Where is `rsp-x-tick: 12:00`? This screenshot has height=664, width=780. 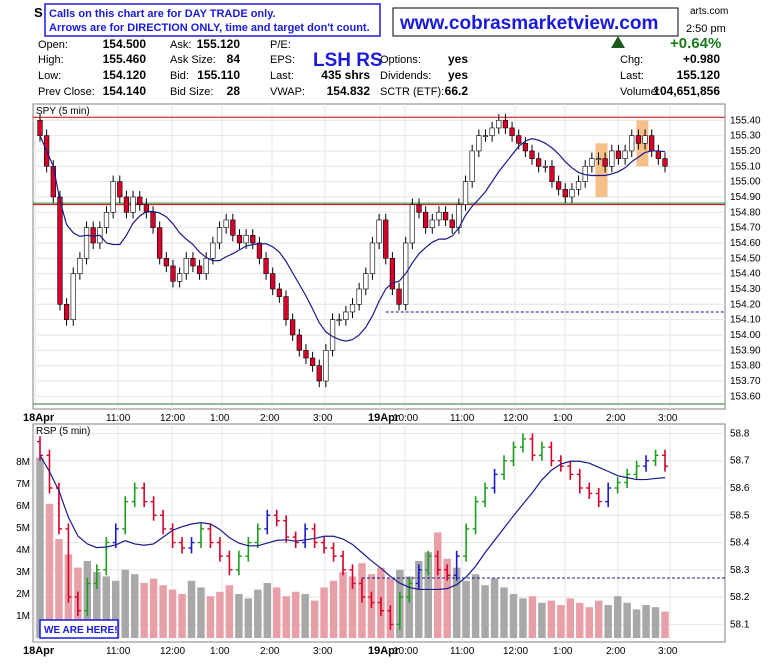
rsp-x-tick: 12:00 is located at coordinates (515, 651).